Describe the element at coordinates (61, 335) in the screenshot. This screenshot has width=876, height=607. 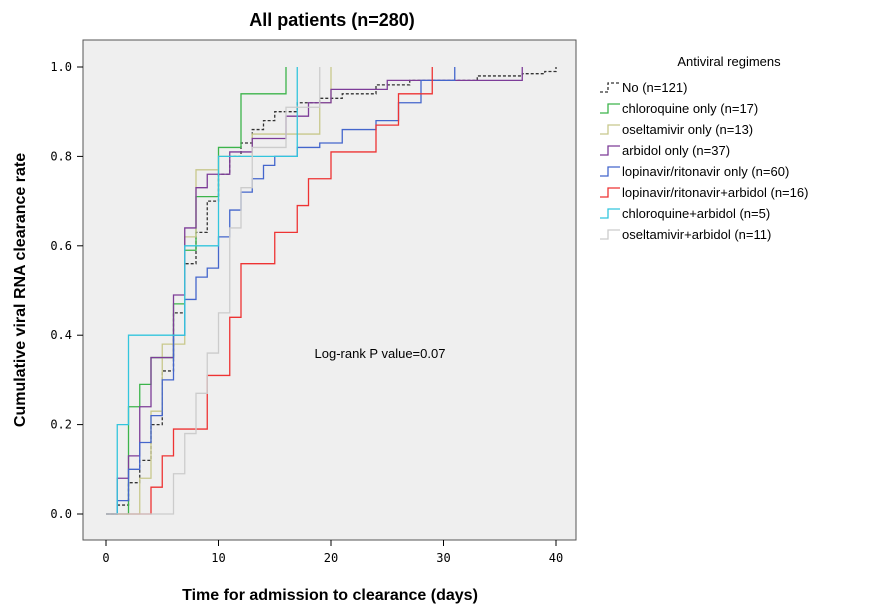
I see `y-tick-label: 0.4` at that location.